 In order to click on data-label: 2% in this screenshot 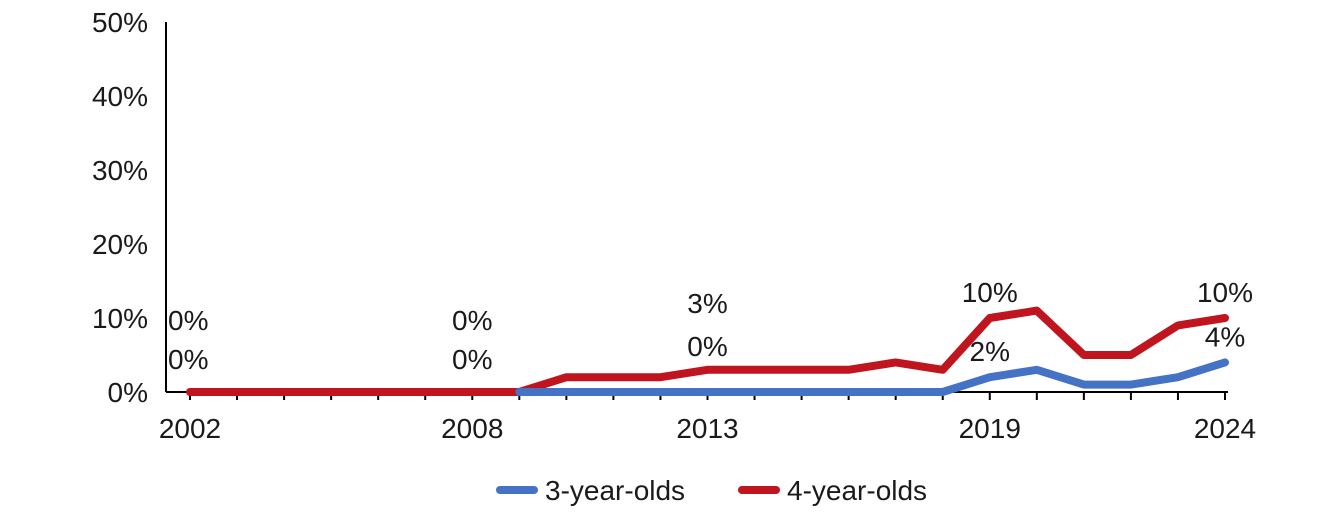, I will do `click(990, 351)`.